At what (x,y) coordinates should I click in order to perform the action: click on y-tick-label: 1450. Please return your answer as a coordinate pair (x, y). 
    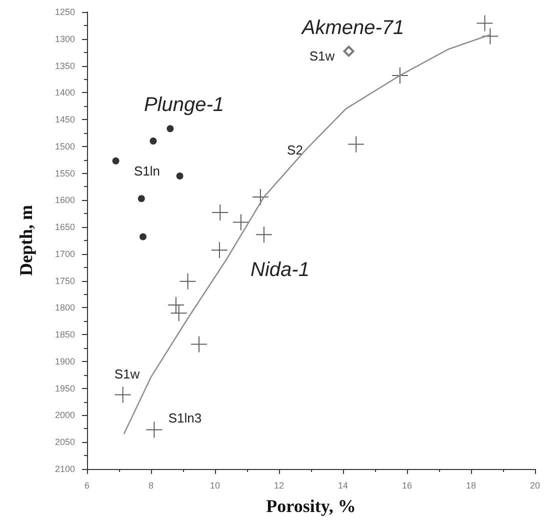
    Looking at the image, I should click on (64, 119).